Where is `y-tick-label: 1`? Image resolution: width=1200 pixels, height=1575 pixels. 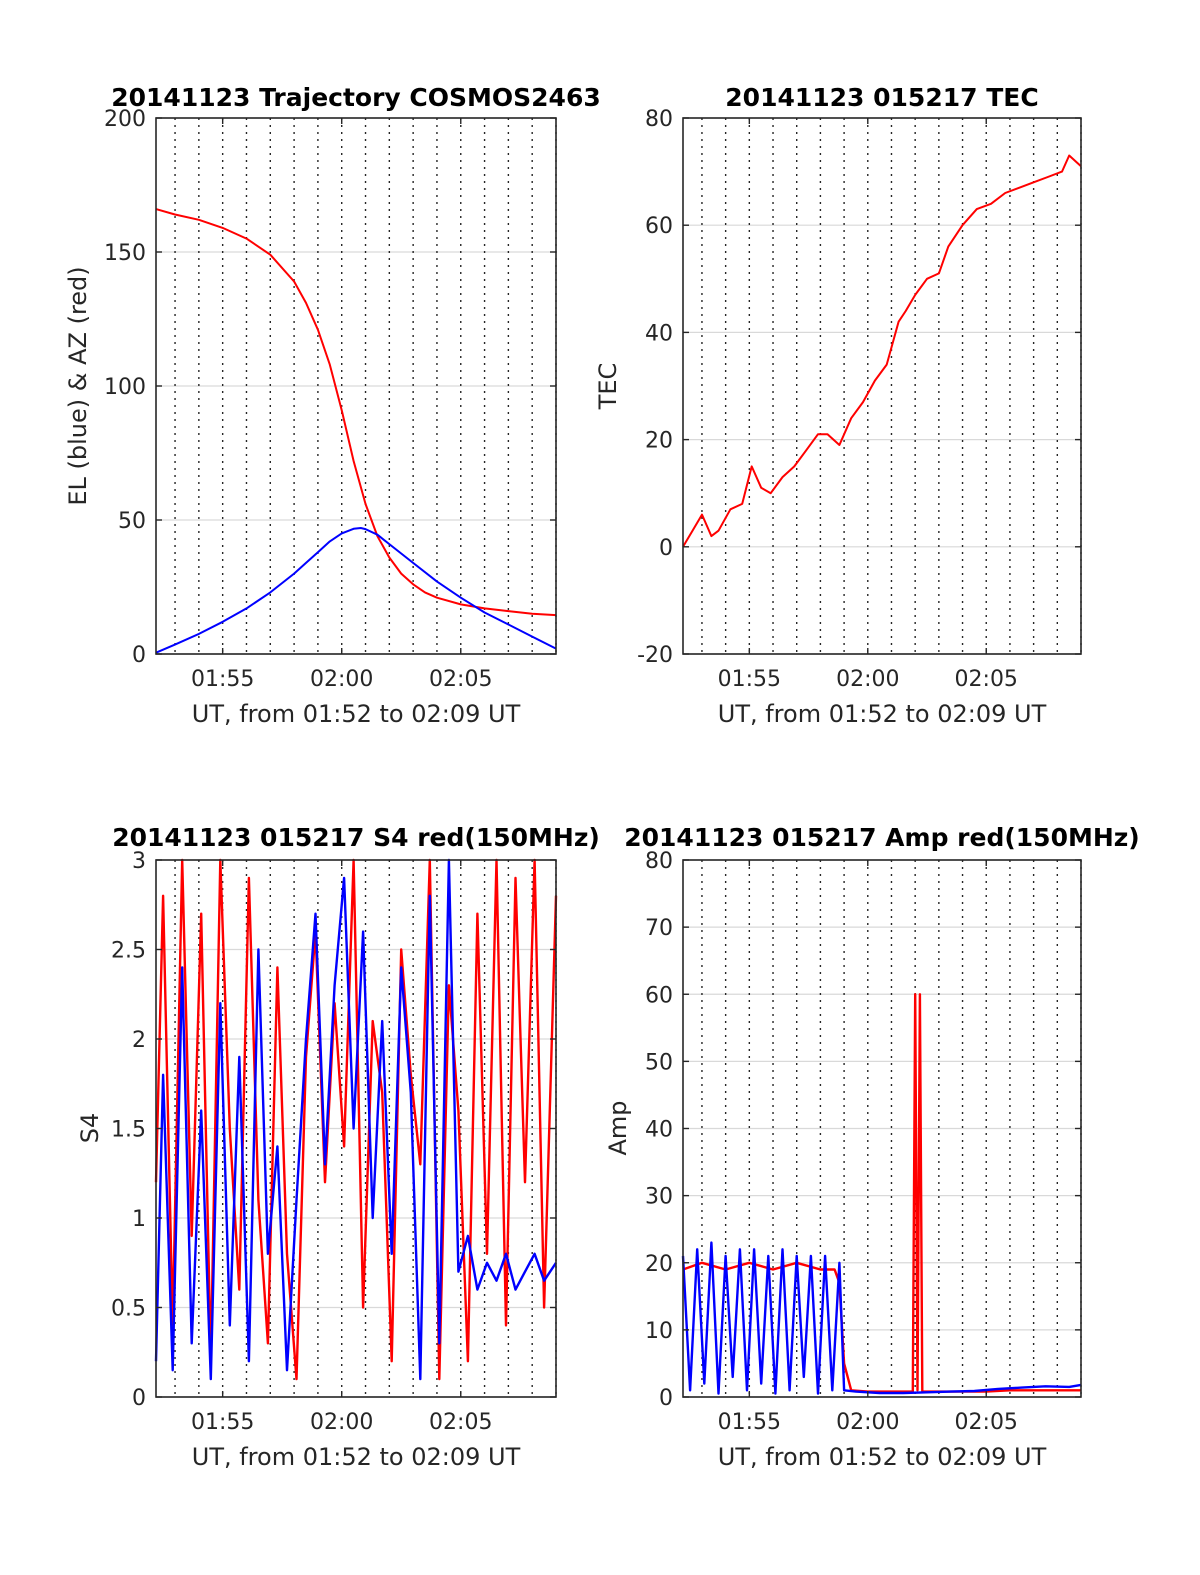 y-tick-label: 1 is located at coordinates (139, 1219).